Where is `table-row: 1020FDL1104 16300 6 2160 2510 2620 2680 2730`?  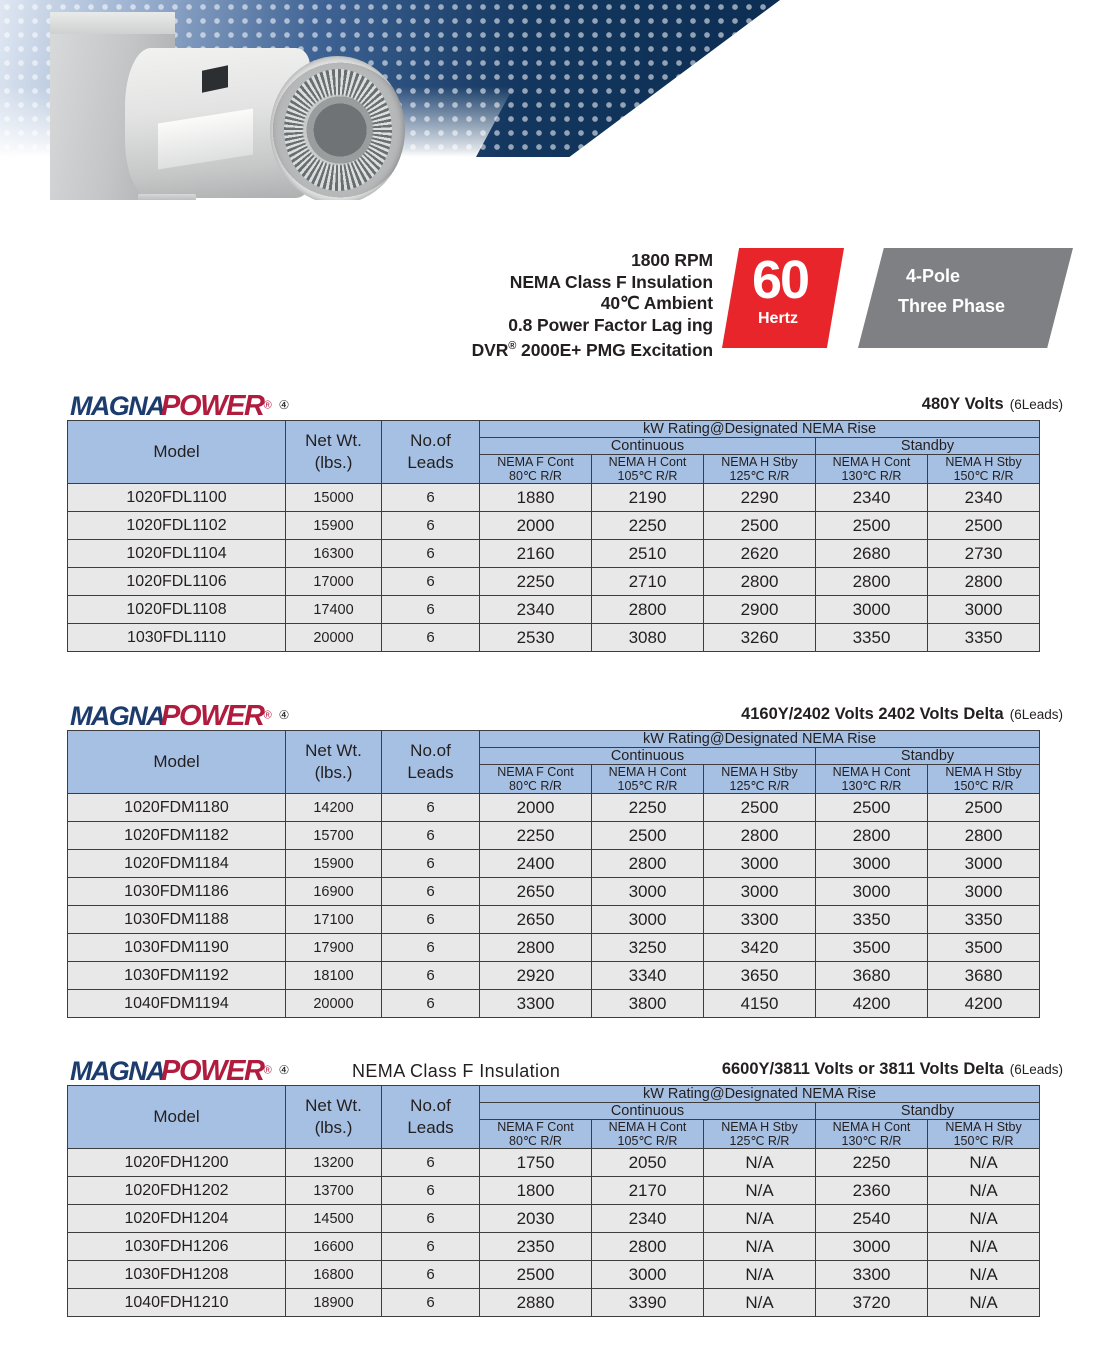 table-row: 1020FDL1104 16300 6 2160 2510 2620 2680 2730 is located at coordinates (554, 553).